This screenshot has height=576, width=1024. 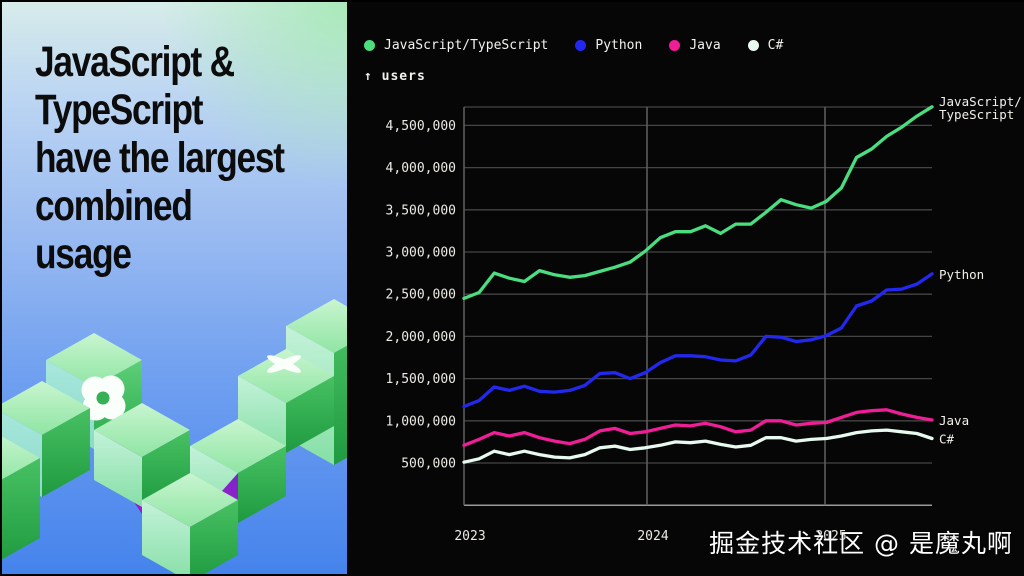 I want to click on y-axis-title: ↑ users, so click(x=395, y=76).